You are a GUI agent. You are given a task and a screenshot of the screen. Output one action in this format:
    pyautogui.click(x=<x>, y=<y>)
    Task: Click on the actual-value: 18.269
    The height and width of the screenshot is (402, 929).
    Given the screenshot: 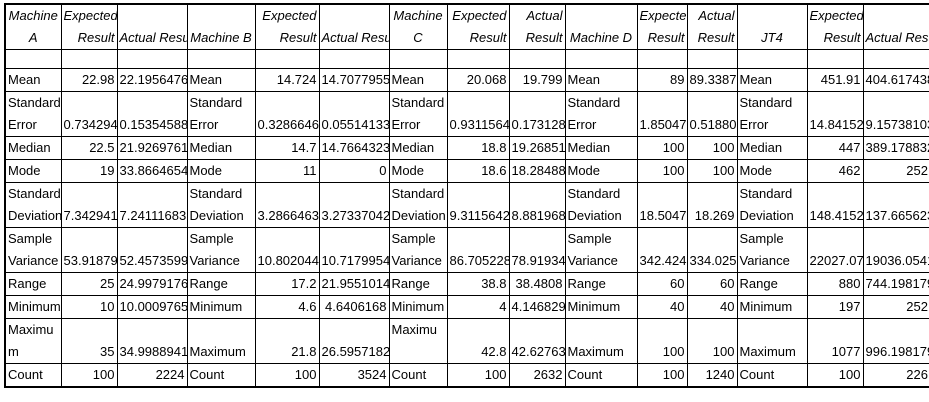 What is the action you would take?
    pyautogui.click(x=712, y=205)
    